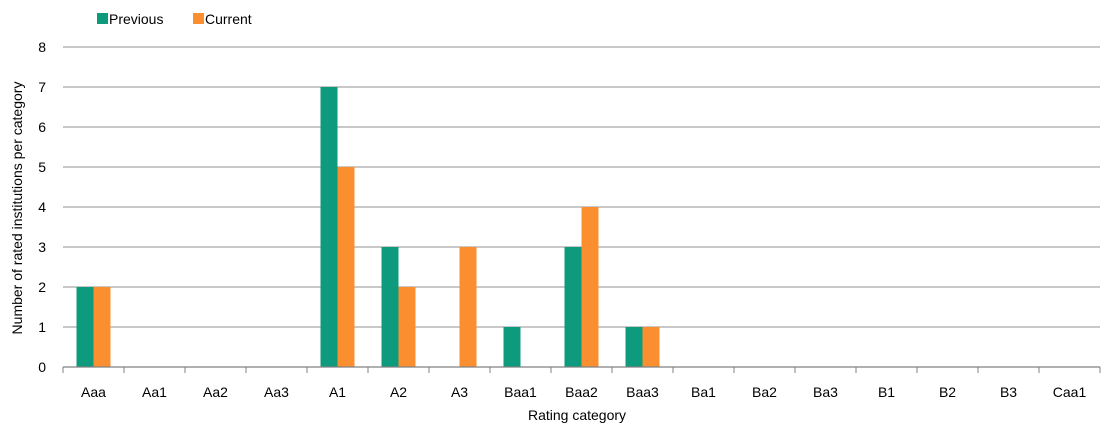  Describe the element at coordinates (42, 327) in the screenshot. I see `y-tick-label: 1` at that location.